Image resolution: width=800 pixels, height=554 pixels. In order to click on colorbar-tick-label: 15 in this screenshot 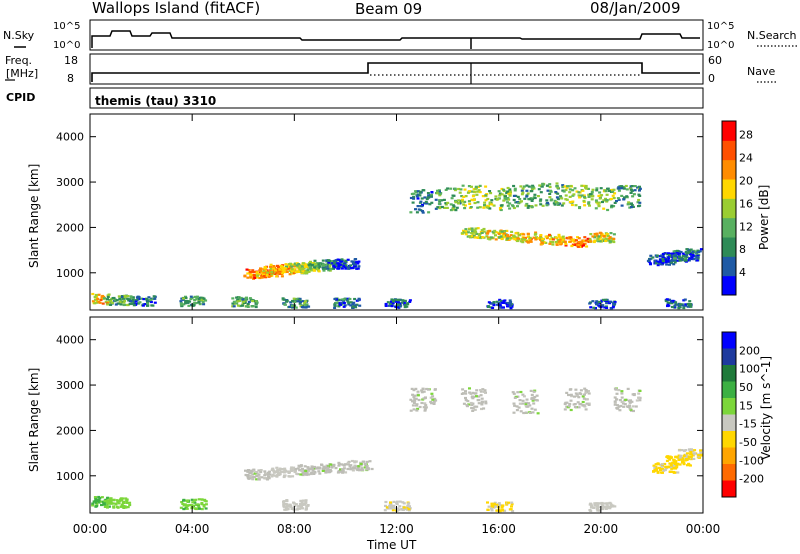, I will do `click(746, 405)`.